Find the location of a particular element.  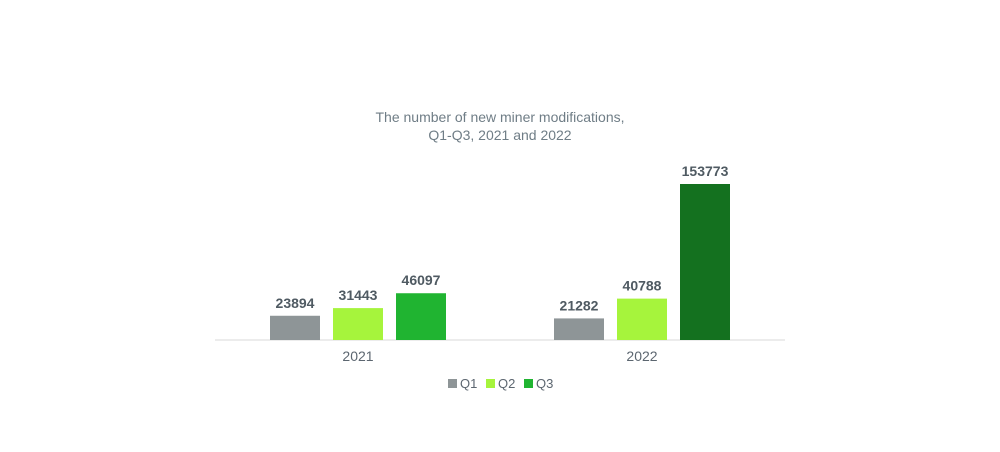

value-label-q1-2021: 23894 is located at coordinates (295, 303).